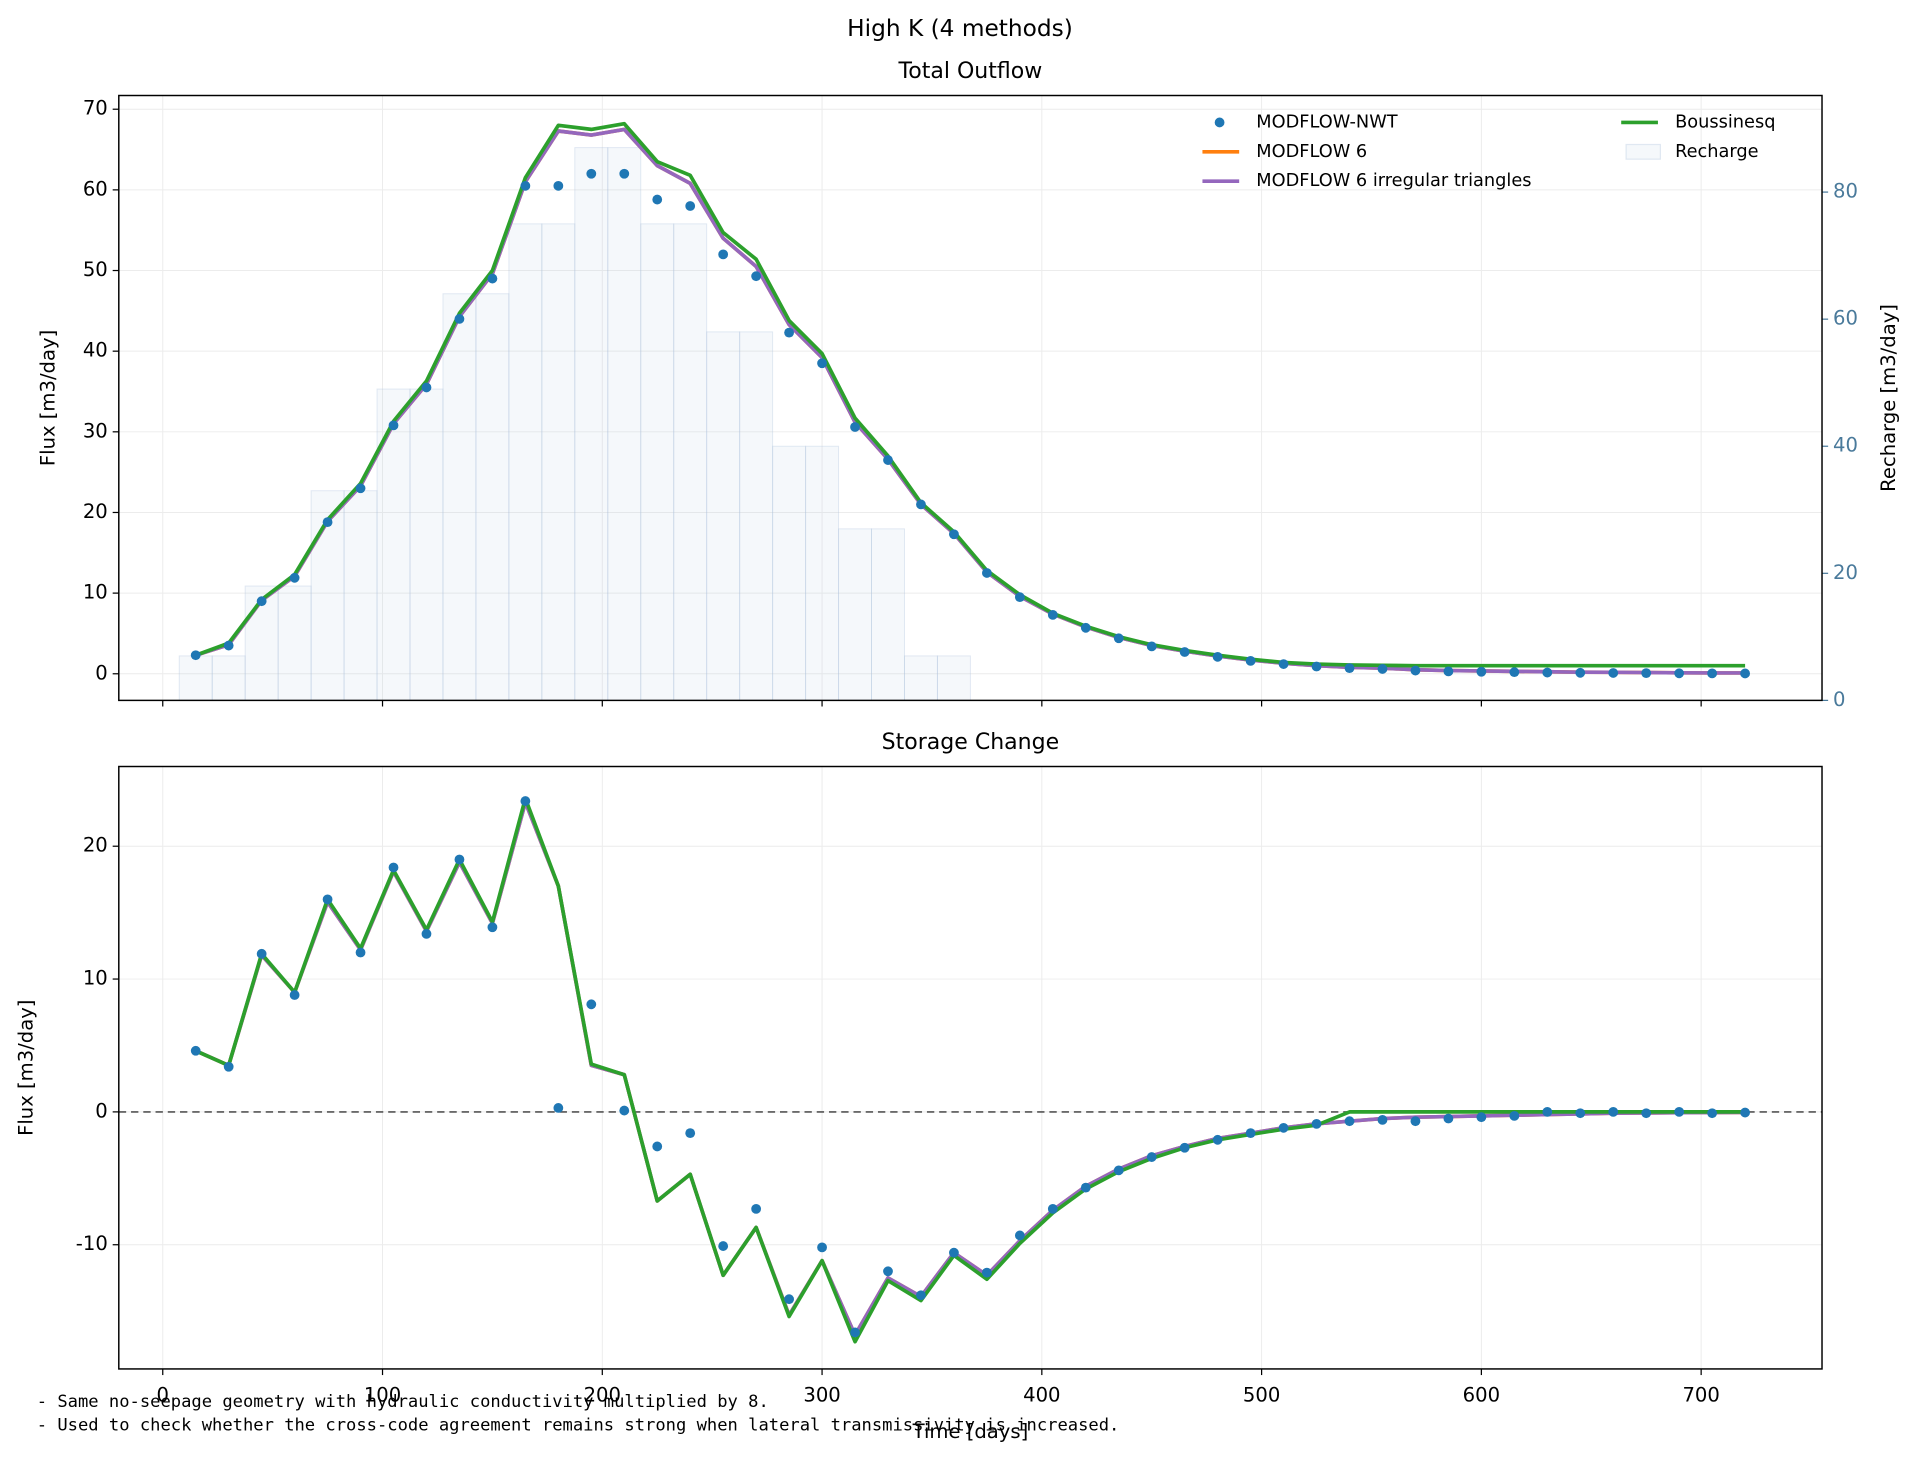 The image size is (1920, 1462). Describe the element at coordinates (95, 430) in the screenshot. I see `y-tick-label: 30` at that location.